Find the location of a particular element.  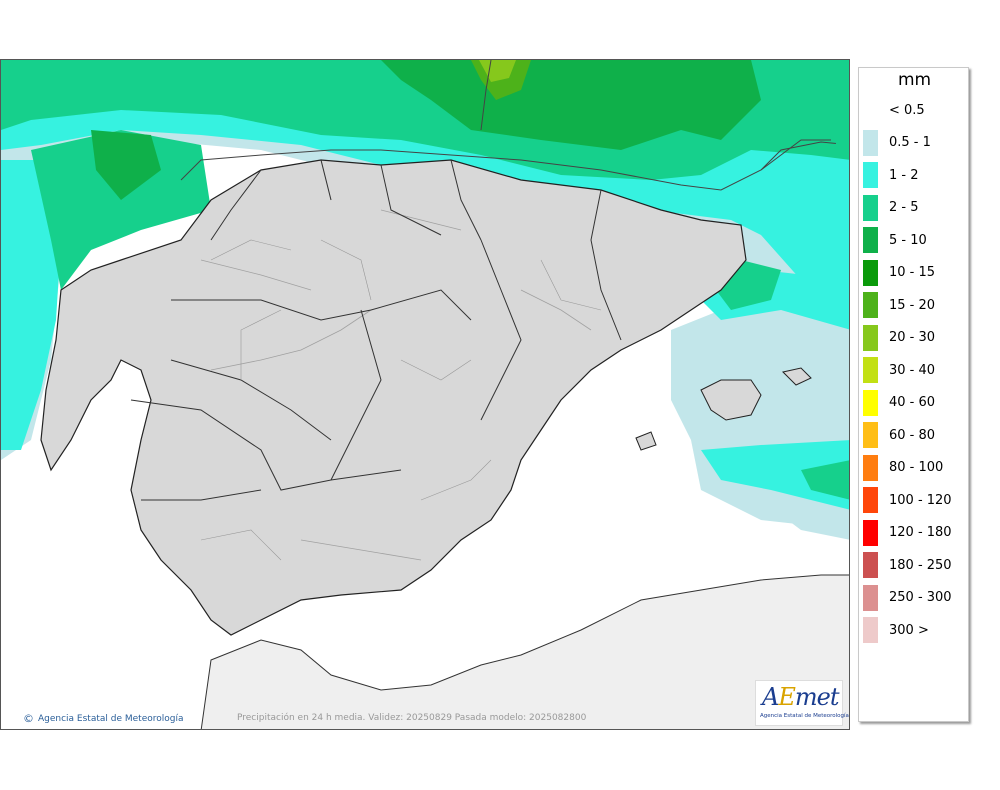

france-border is located at coordinates (486, 95).